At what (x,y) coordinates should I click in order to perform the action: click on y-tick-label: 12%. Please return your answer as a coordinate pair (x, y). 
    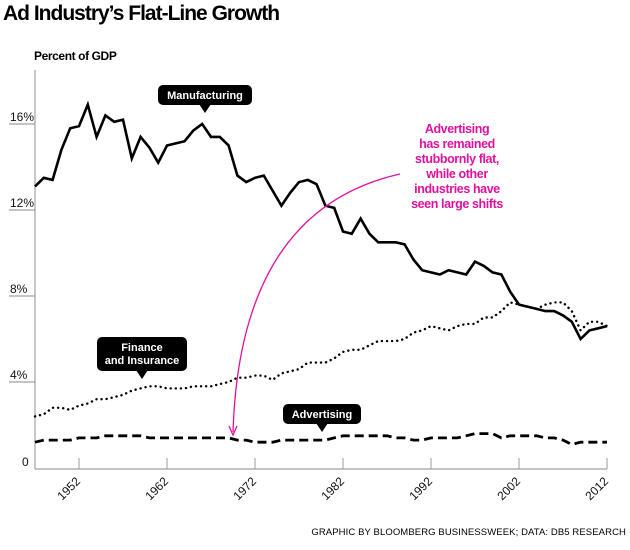
    Looking at the image, I should click on (22, 203).